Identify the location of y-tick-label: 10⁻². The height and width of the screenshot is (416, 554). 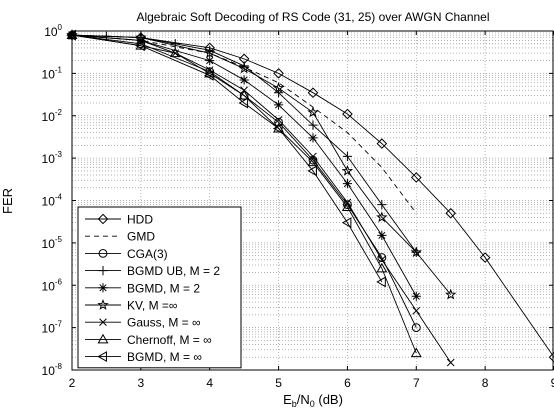
(52, 116).